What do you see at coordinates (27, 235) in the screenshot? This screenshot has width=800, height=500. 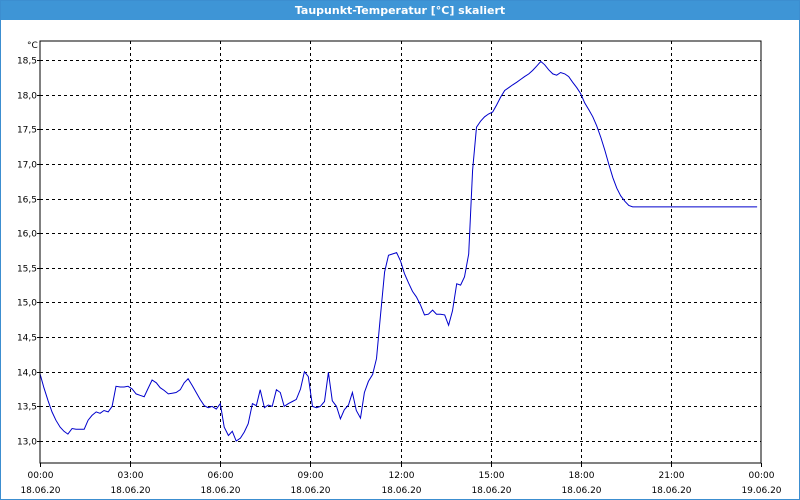 I see `y-tick-label: 16,0` at bounding box center [27, 235].